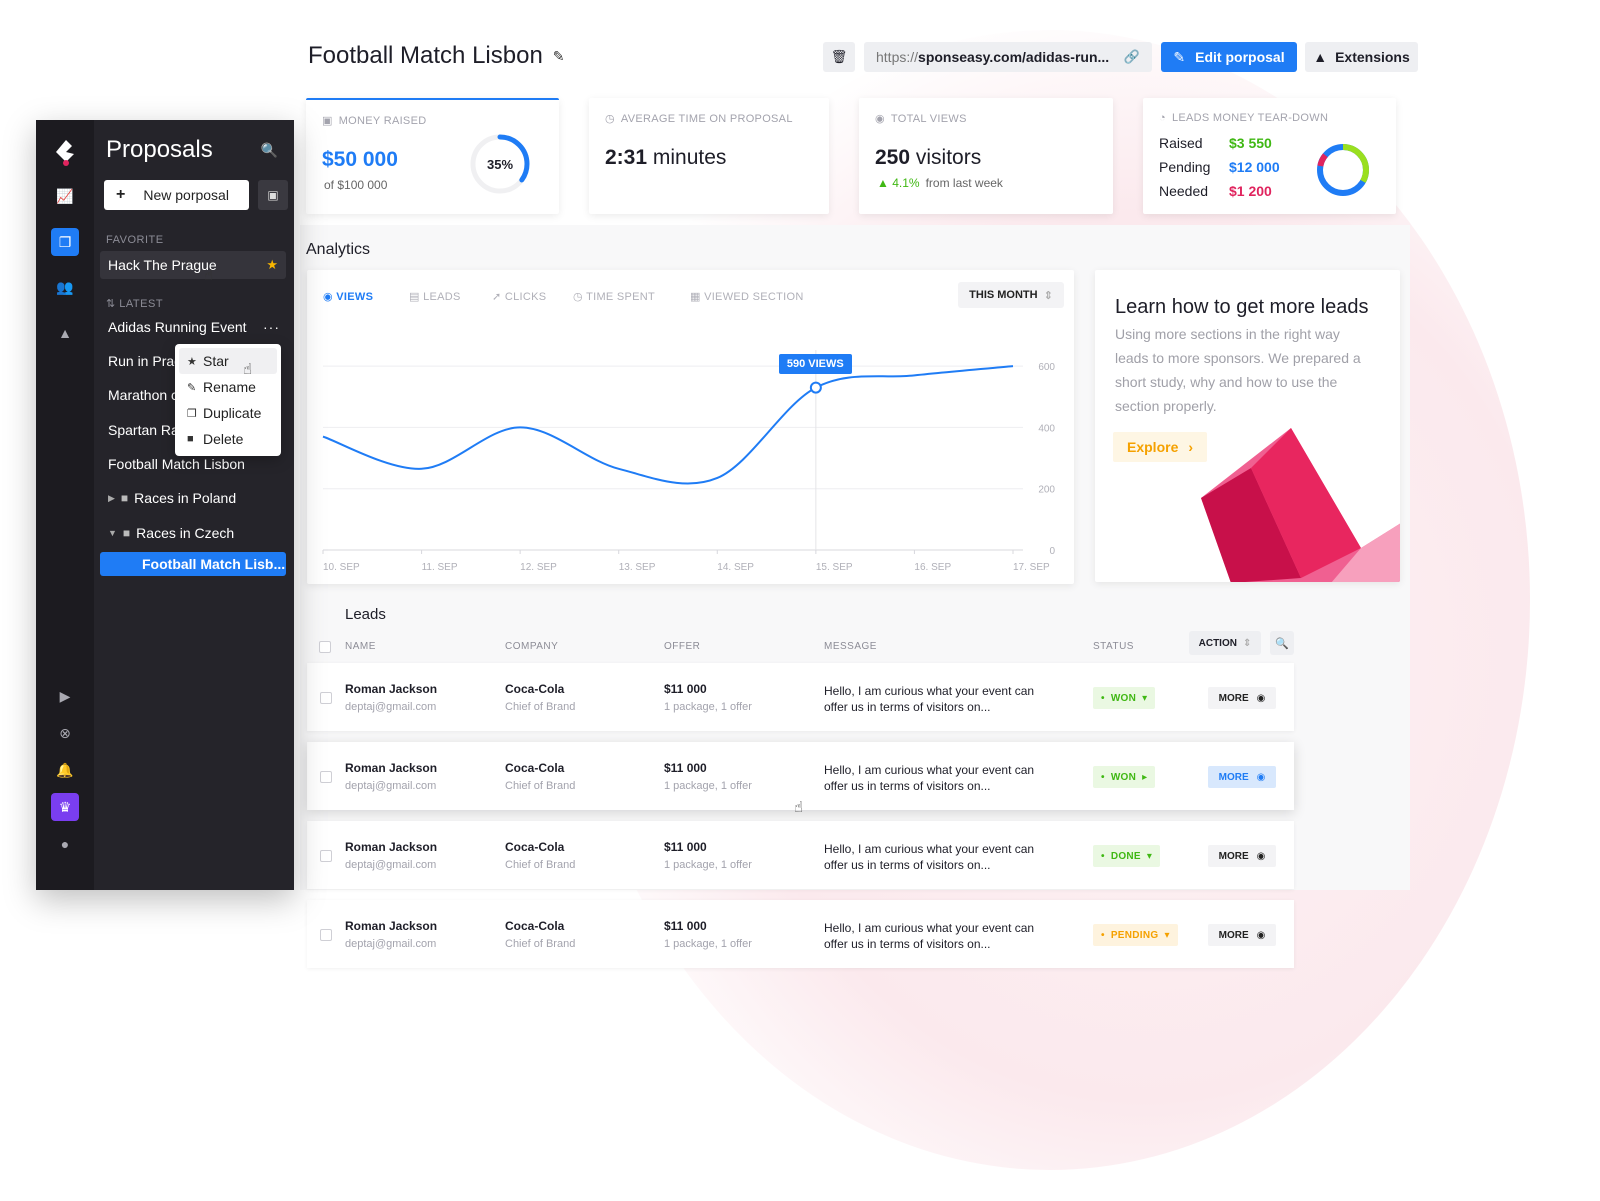 The width and height of the screenshot is (1600, 1201). What do you see at coordinates (224, 413) in the screenshot?
I see `menu-item-duplicate: ❐ Duplicate` at bounding box center [224, 413].